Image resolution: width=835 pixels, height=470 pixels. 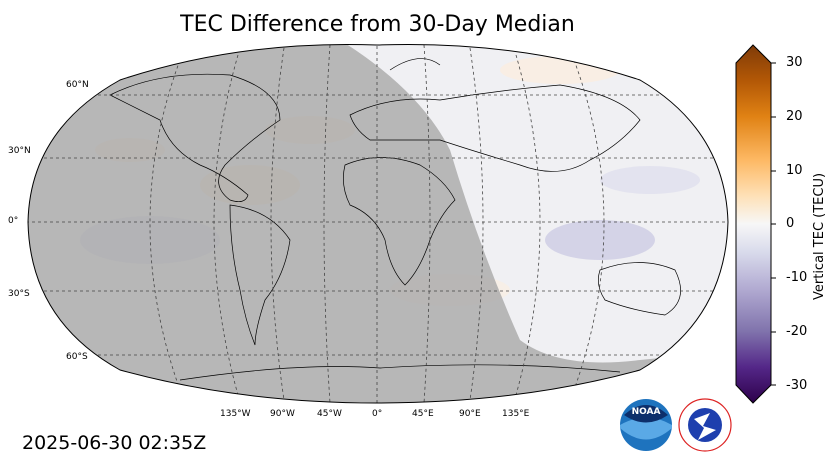 What do you see at coordinates (77, 357) in the screenshot?
I see `lat-label-60s: 60°S` at bounding box center [77, 357].